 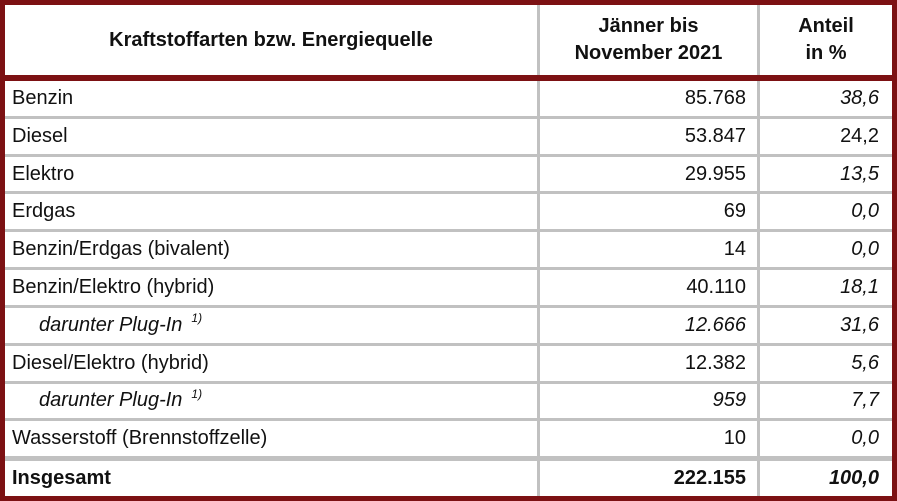 I want to click on table-row: darunter Plug-In 1) 12.666 31,6, so click(x=448, y=326).